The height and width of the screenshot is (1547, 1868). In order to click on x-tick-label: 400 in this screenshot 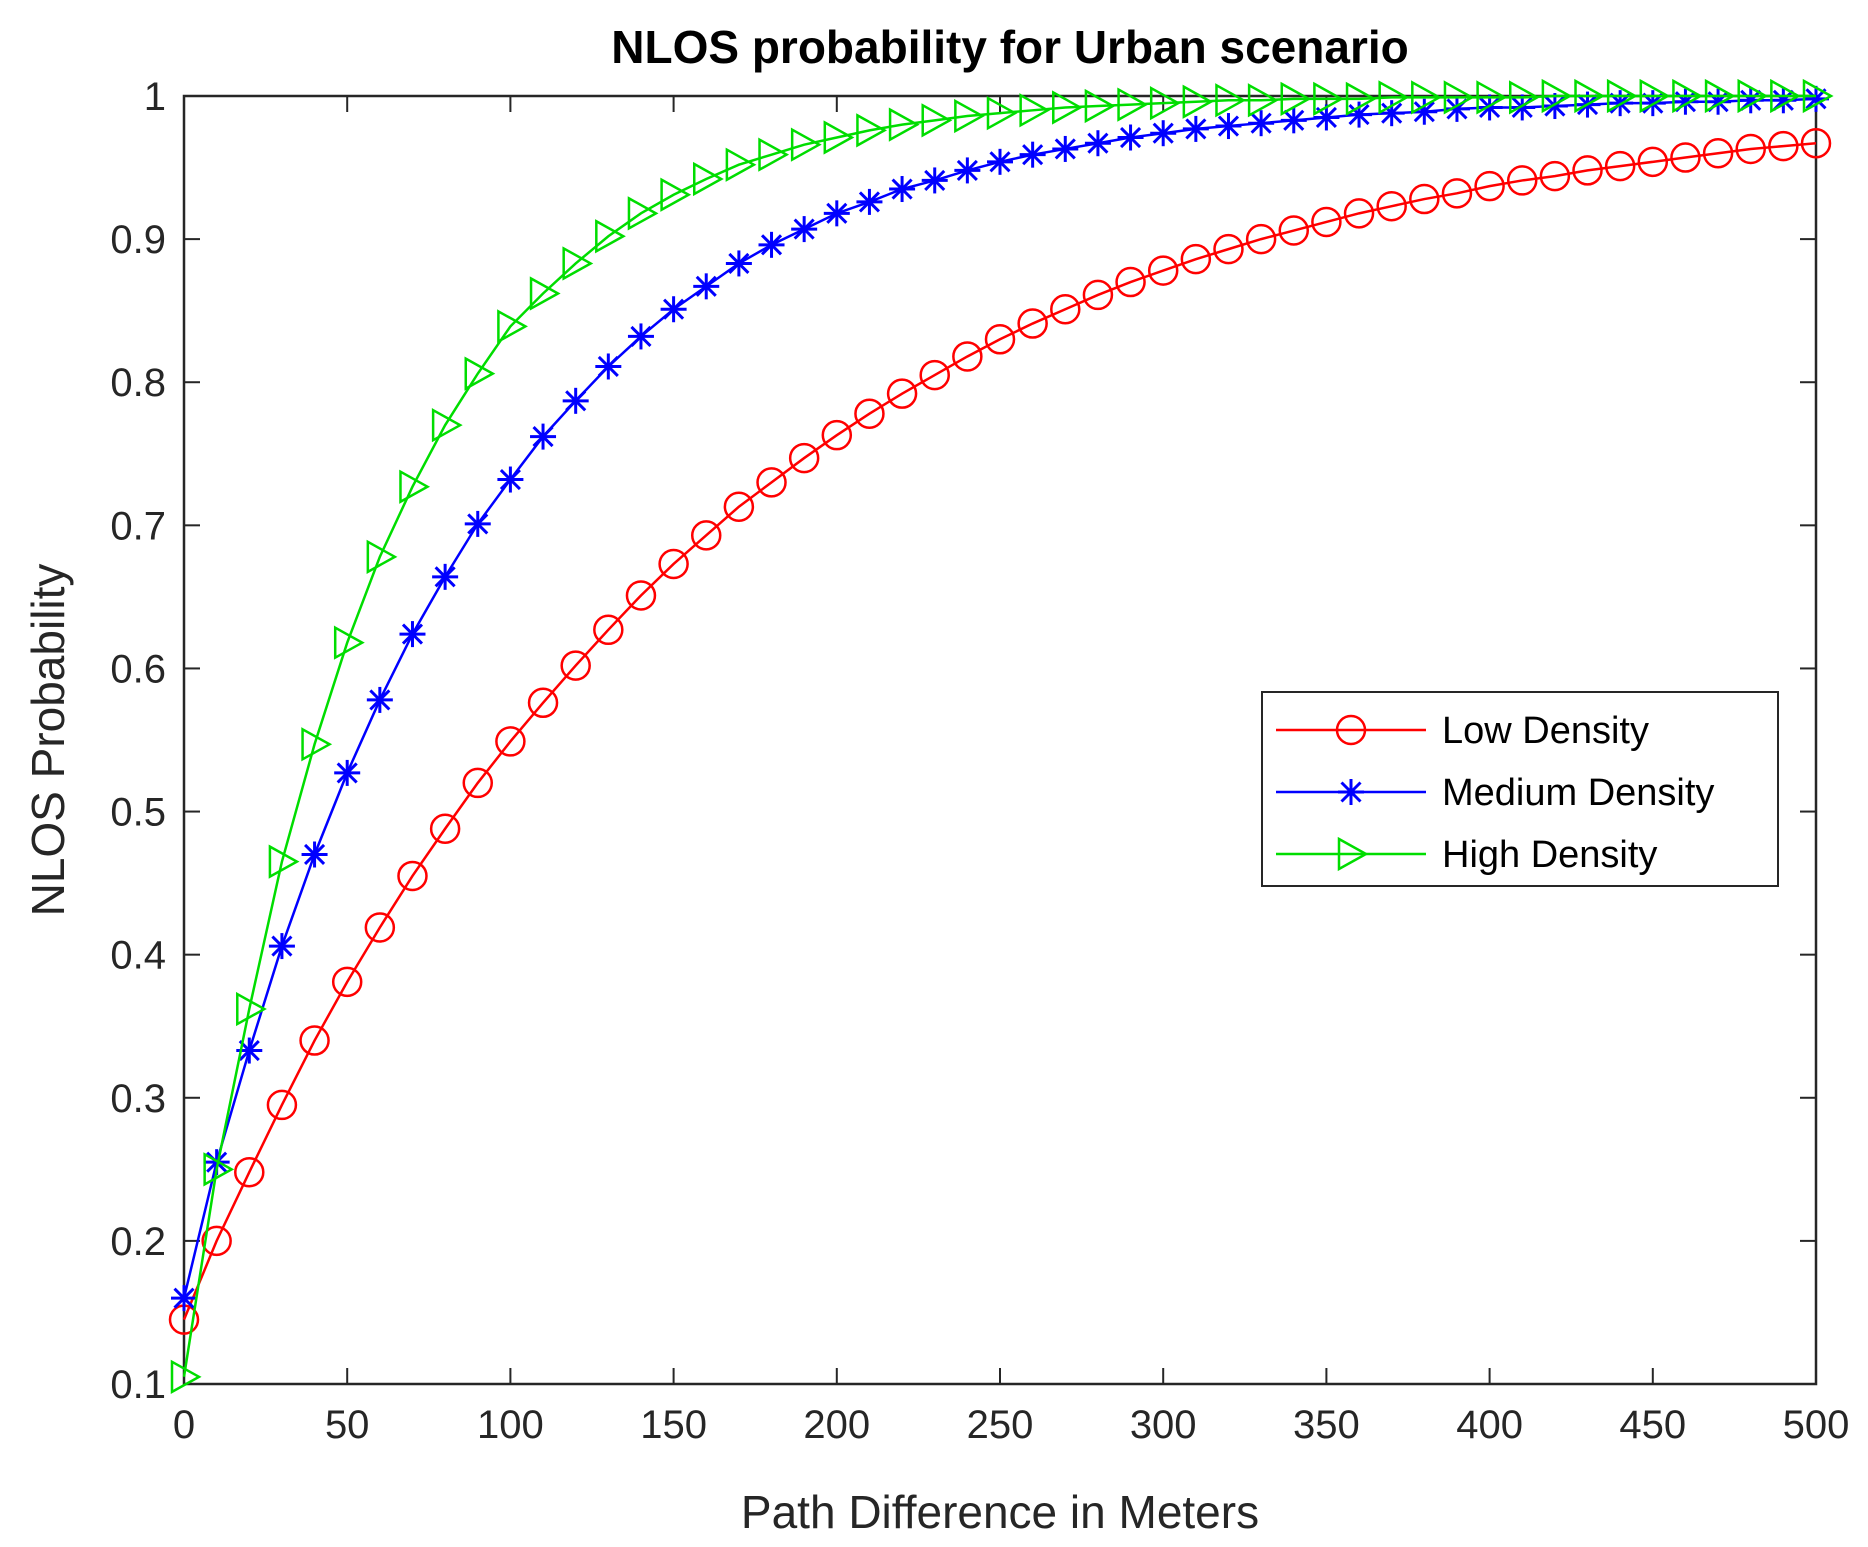, I will do `click(1489, 1425)`.